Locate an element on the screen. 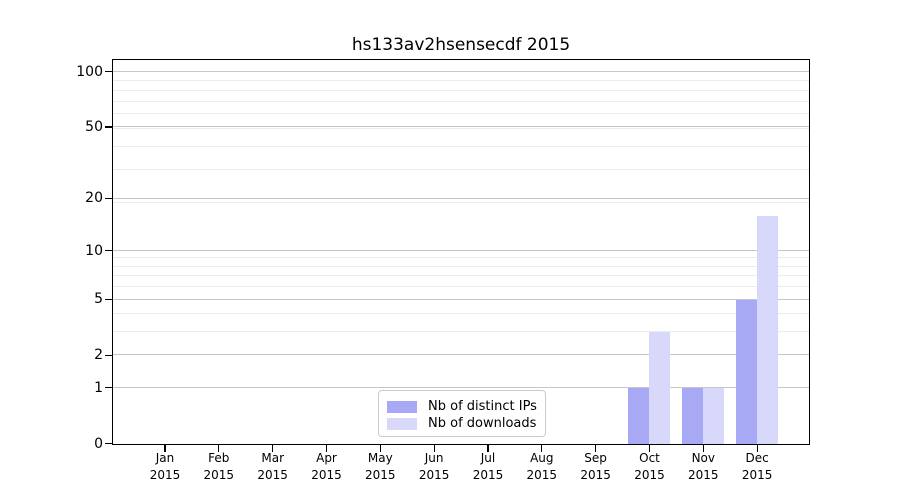 The height and width of the screenshot is (500, 900). y-tick-label-50: 50 is located at coordinates (94, 126).